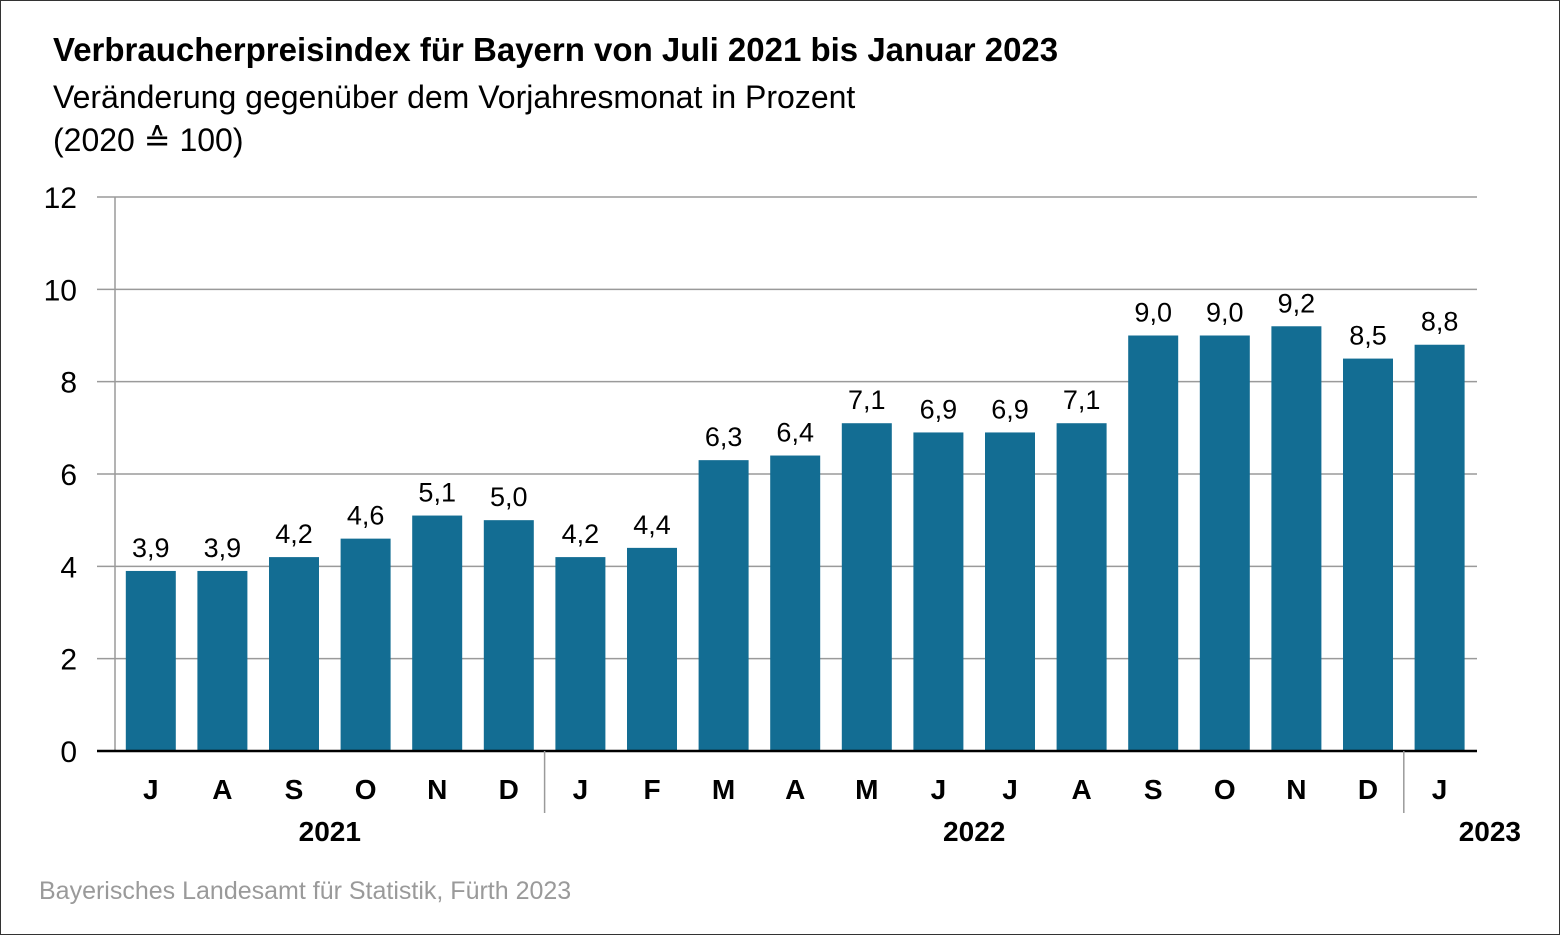  I want to click on bar-value-label: 6,4, so click(795, 433).